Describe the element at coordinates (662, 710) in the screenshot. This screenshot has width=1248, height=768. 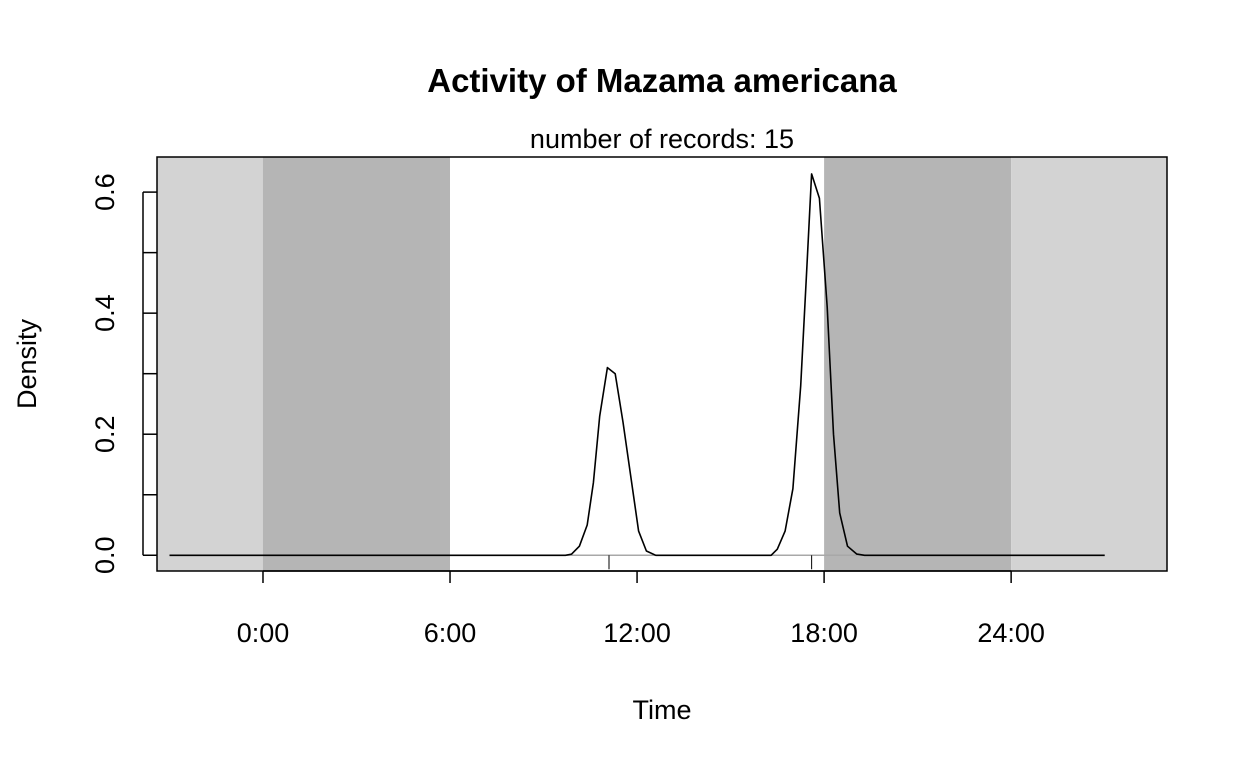
I see `x-axis-label: Time` at that location.